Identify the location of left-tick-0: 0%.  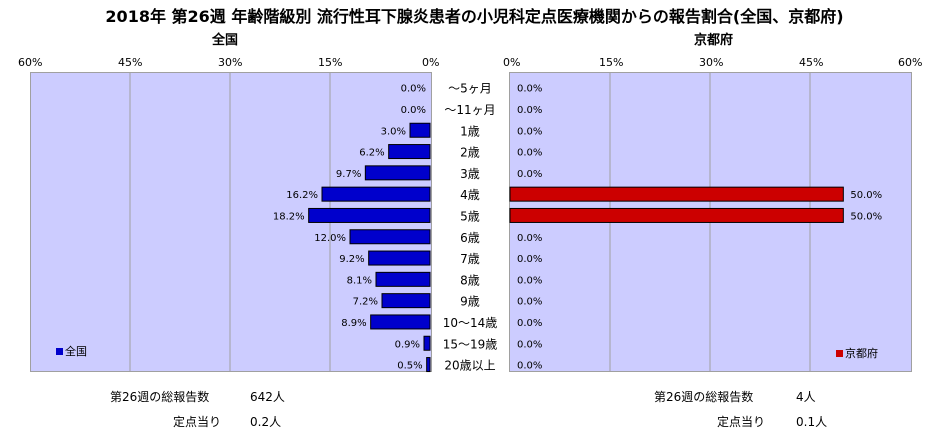
(431, 62).